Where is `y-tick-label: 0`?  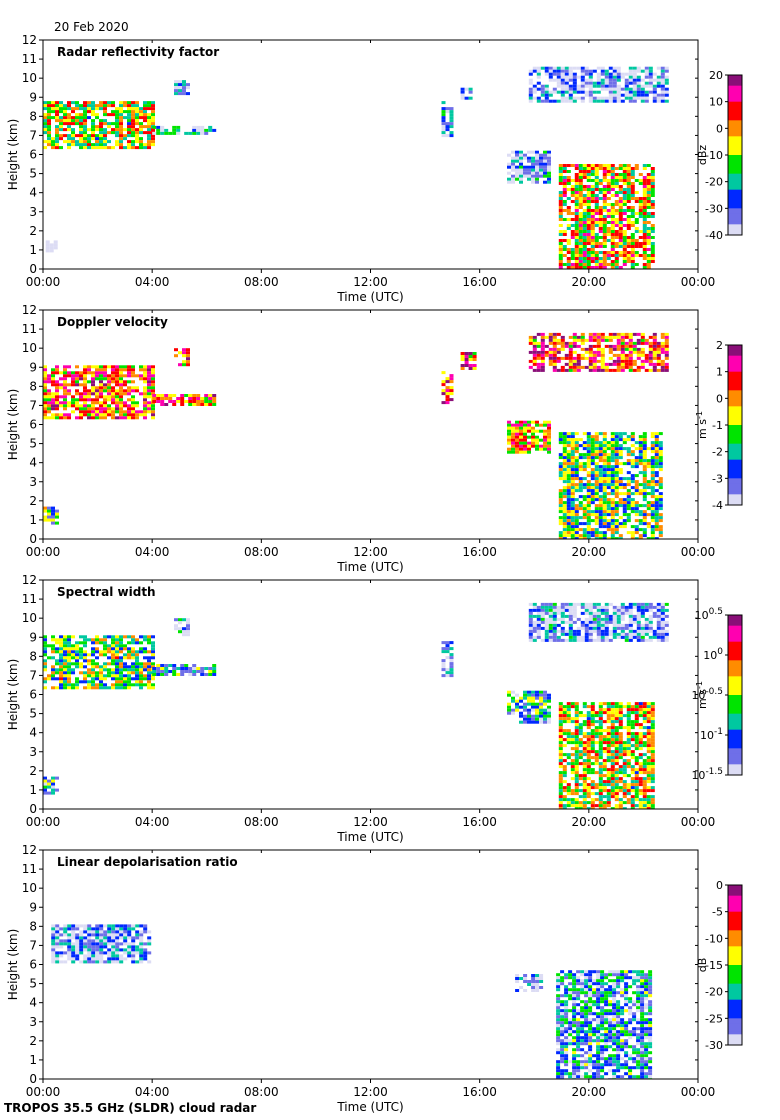
y-tick-label: 0 is located at coordinates (33, 1079).